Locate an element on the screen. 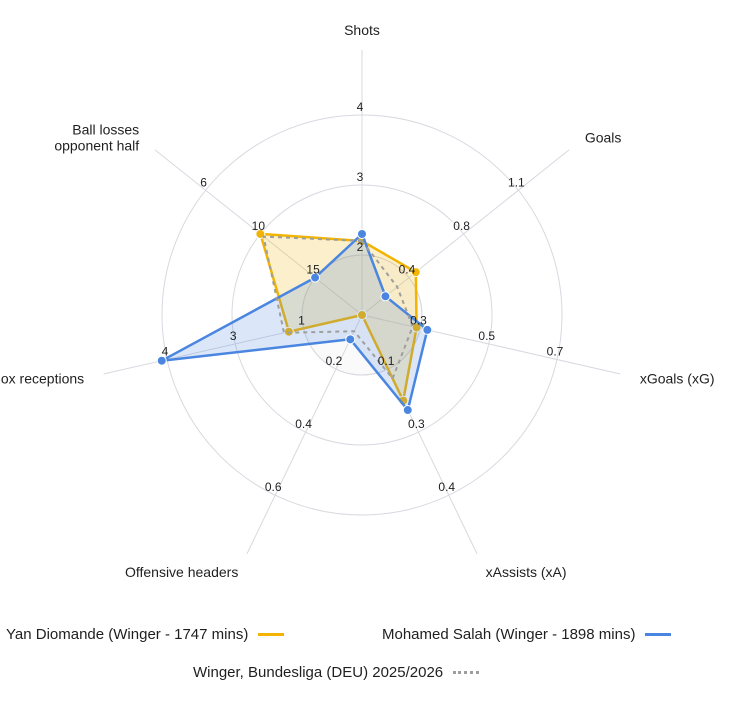 Image resolution: width=750 pixels, height=725 pixels. axis-label: opponent half is located at coordinates (96, 145).